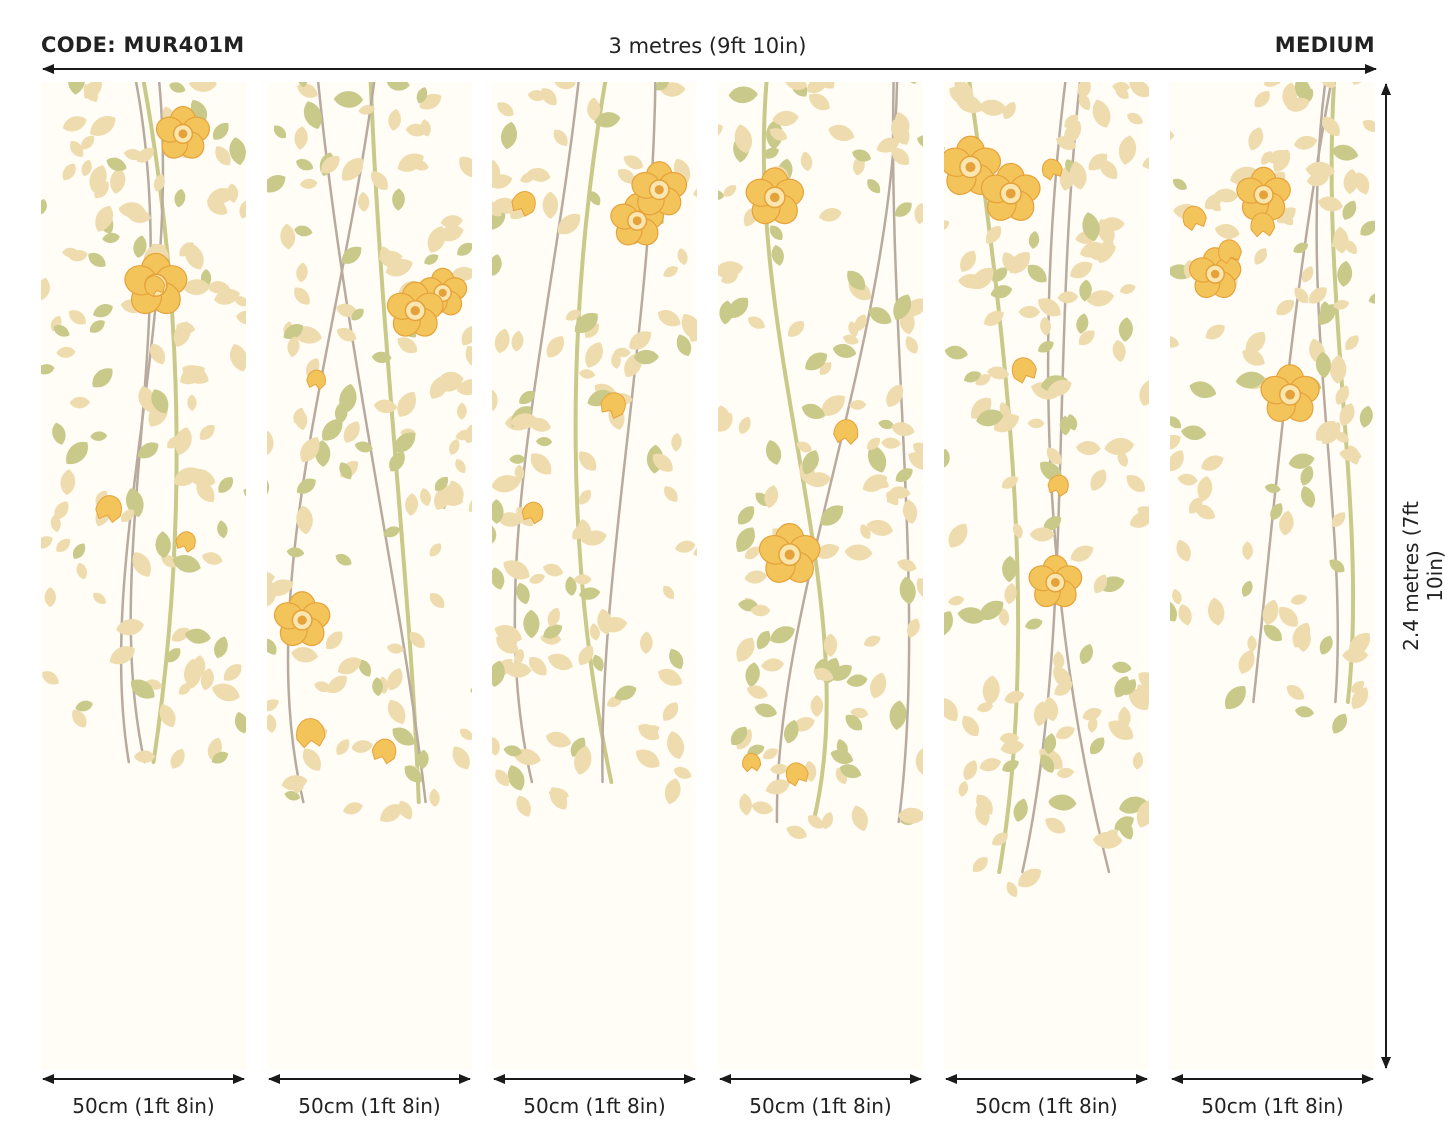  What do you see at coordinates (369, 452) in the screenshot?
I see `floral-artwork` at bounding box center [369, 452].